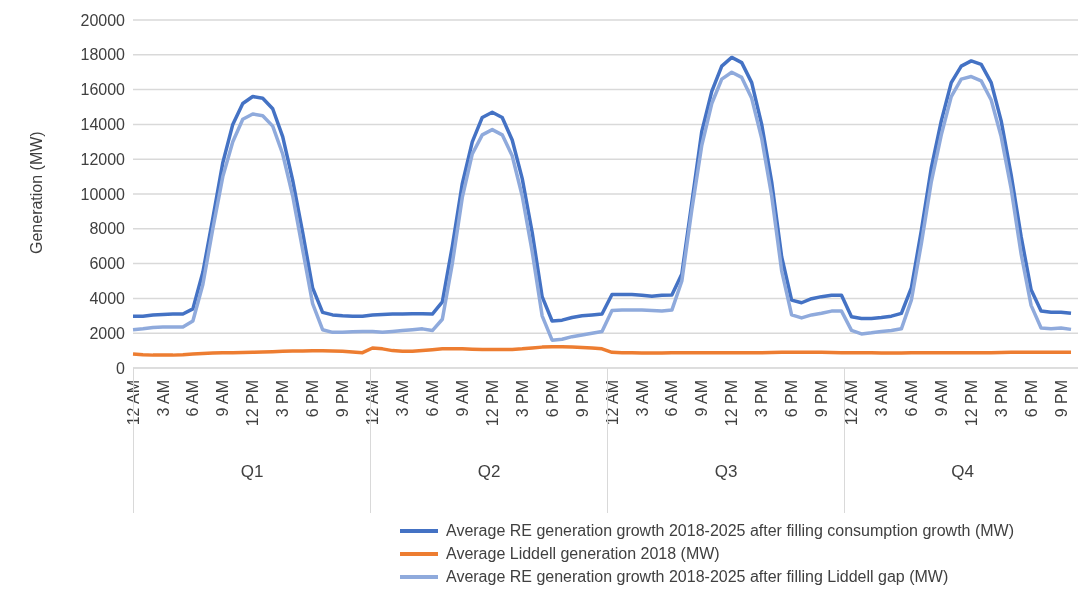 This screenshot has width=1078, height=599. Describe the element at coordinates (602, 351) in the screenshot. I see `line-series` at that location.